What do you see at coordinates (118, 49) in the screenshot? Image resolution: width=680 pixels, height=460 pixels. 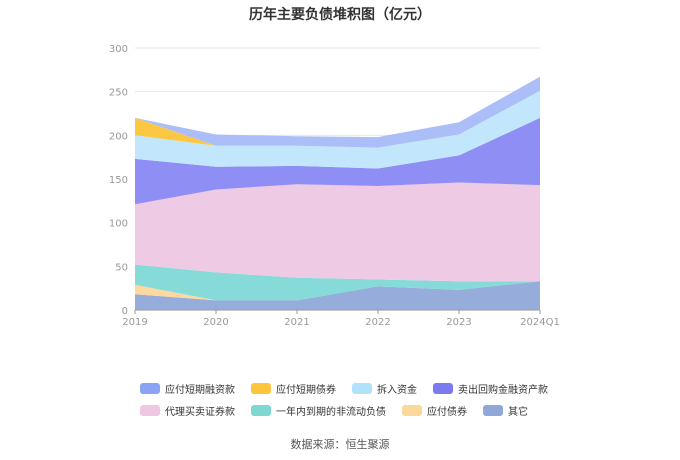 I see `y-tick-label: 300` at bounding box center [118, 49].